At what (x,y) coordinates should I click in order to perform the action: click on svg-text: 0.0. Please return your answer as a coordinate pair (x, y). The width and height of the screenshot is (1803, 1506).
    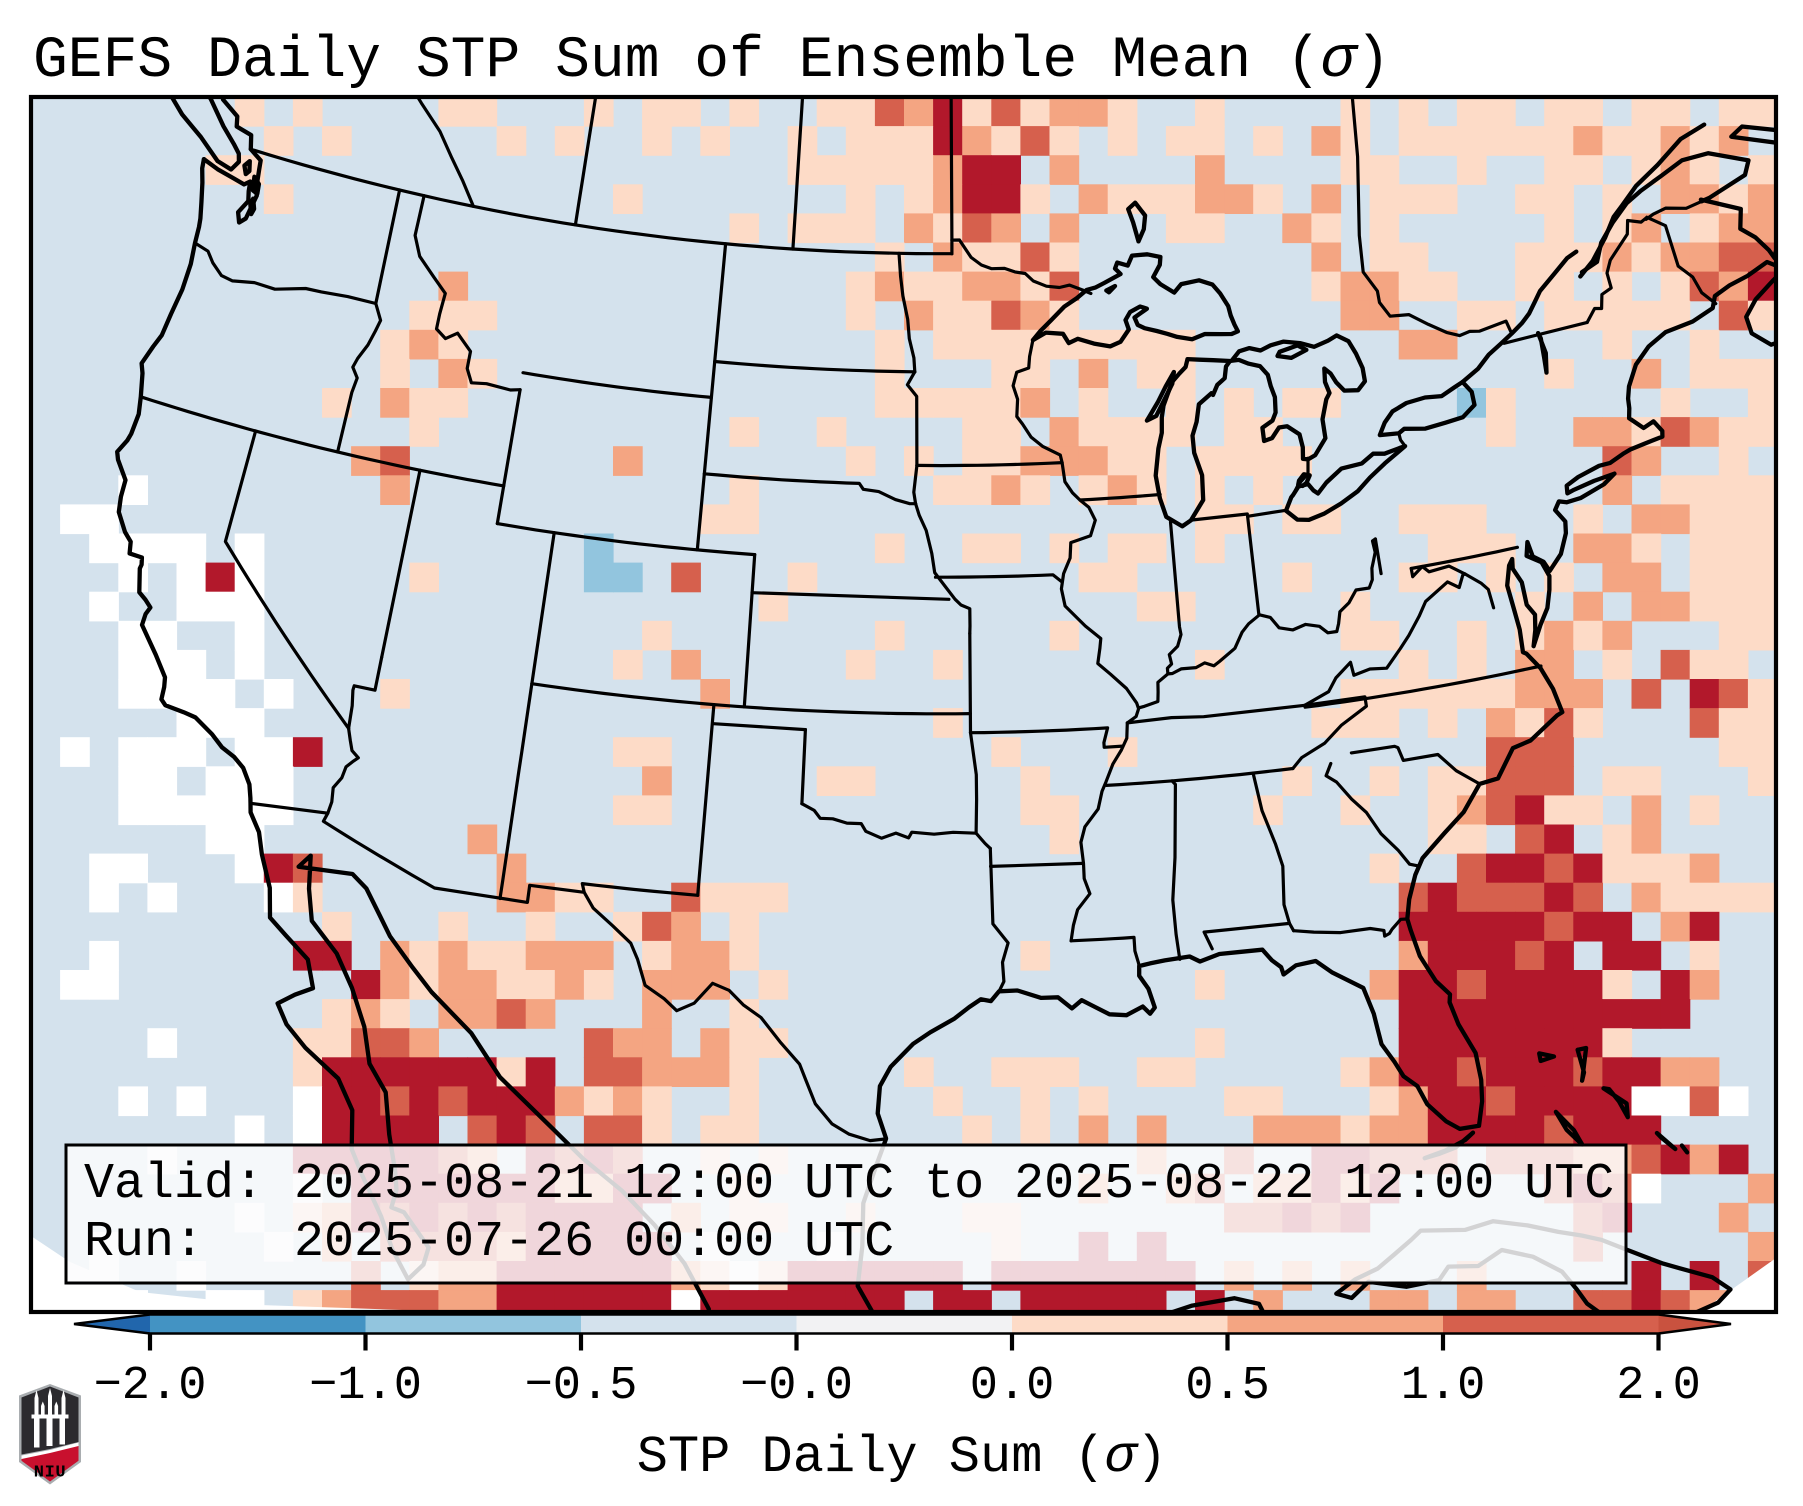
    Looking at the image, I should click on (1012, 1386).